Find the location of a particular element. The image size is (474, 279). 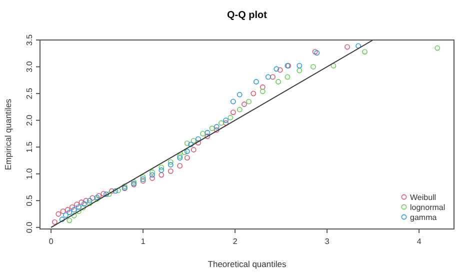

y-axis-title: Empirical quantiles is located at coordinates (8, 134).